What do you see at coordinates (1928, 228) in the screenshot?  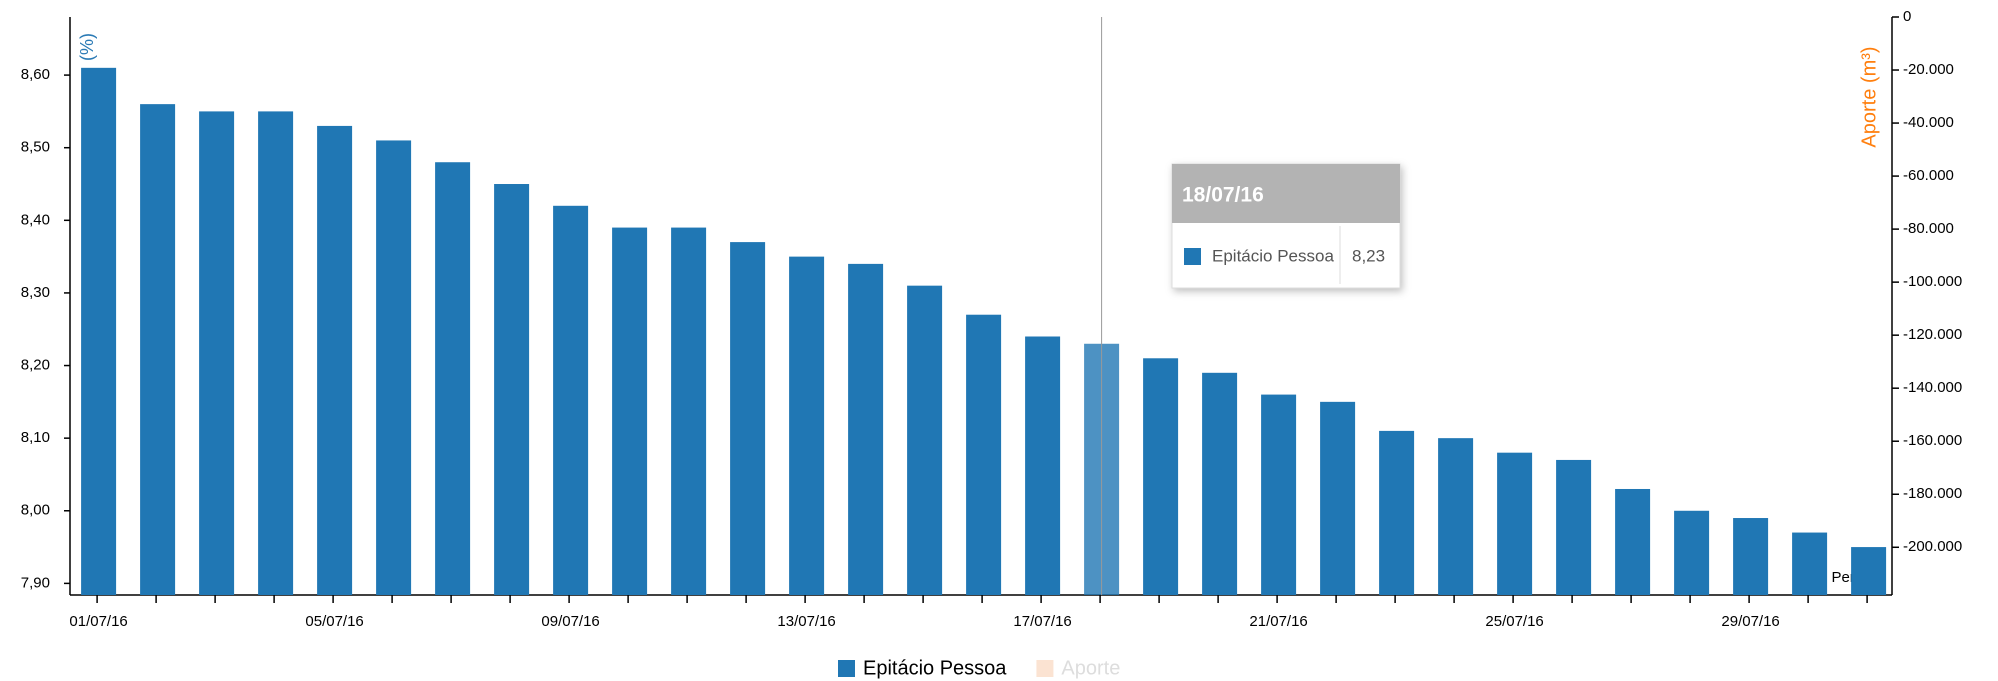 I see `y2-tick-label: -80.000` at bounding box center [1928, 228].